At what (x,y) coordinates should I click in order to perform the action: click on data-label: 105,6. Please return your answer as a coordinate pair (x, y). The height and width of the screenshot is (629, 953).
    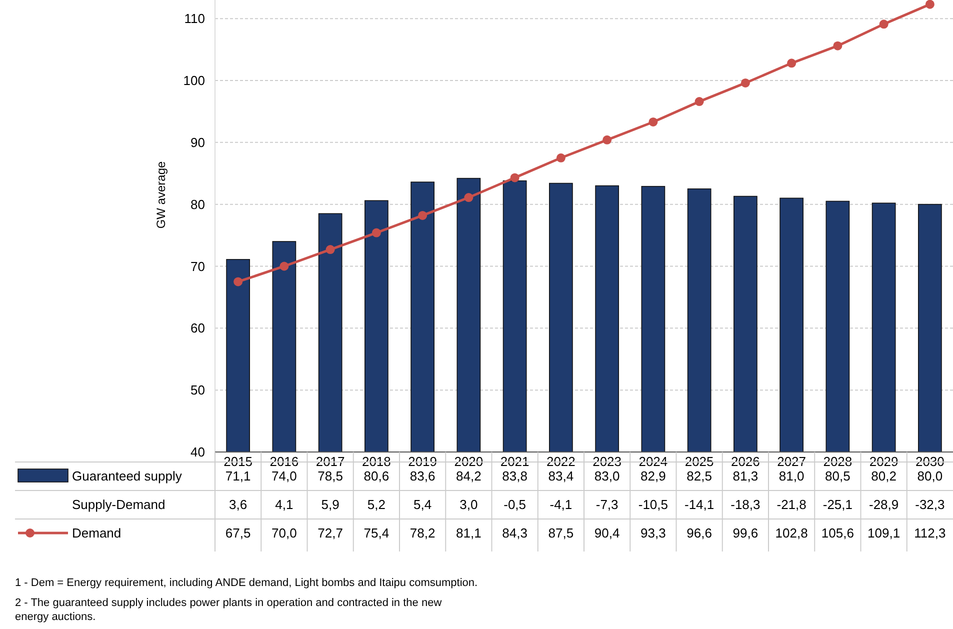
    Looking at the image, I should click on (837, 533).